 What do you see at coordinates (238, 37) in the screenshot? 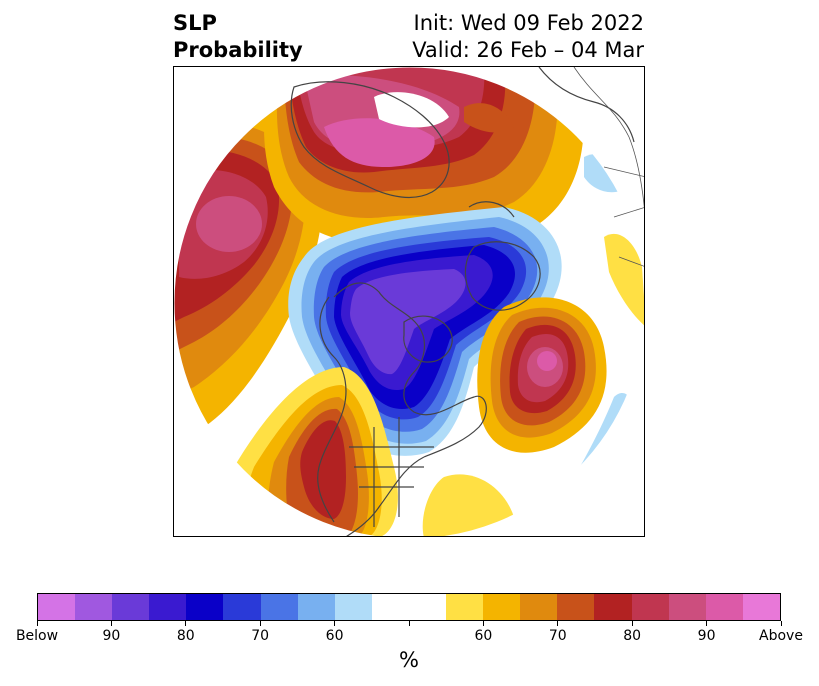
I see `map-title: SLP Probability` at bounding box center [238, 37].